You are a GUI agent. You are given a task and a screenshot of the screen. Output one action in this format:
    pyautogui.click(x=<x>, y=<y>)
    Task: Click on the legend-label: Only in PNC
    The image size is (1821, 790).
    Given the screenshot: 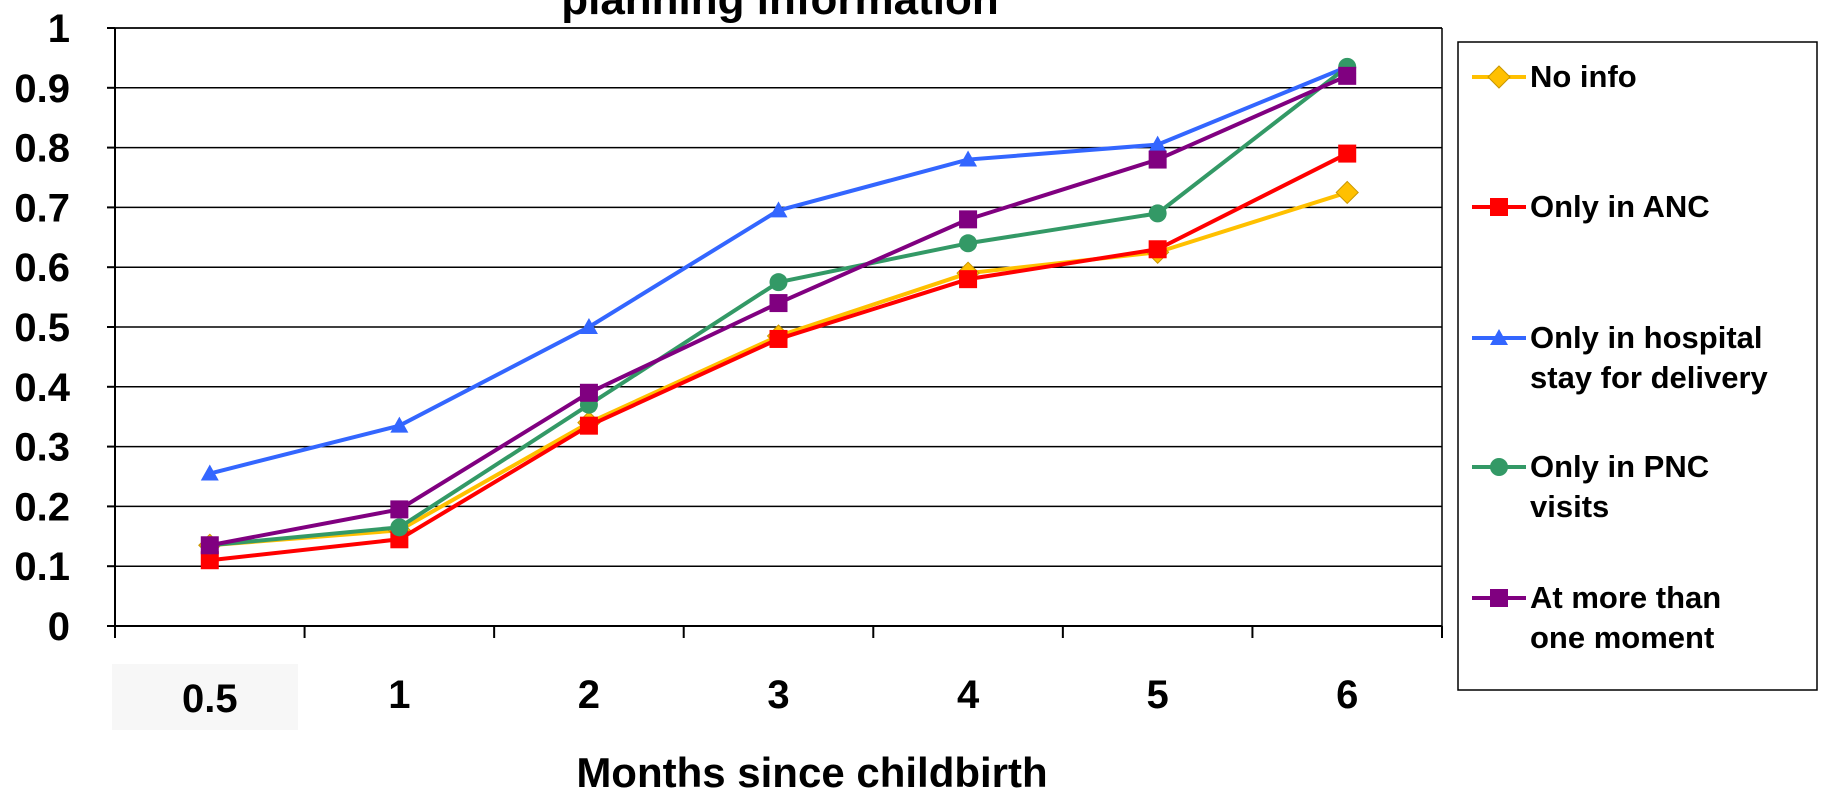 What is the action you would take?
    pyautogui.click(x=1619, y=466)
    